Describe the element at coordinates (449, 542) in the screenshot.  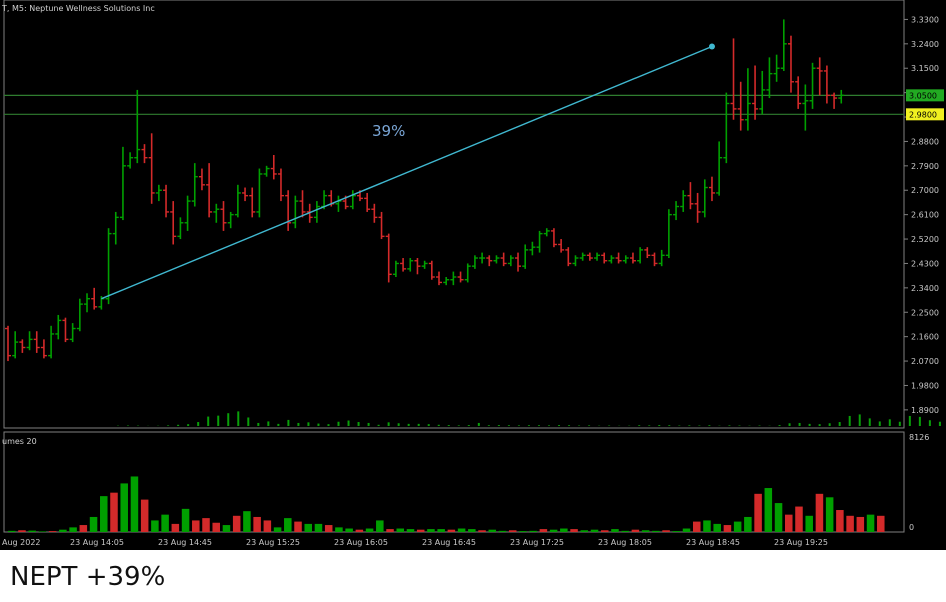
I see `x-tick-label: 23 Aug 16:45` at that location.